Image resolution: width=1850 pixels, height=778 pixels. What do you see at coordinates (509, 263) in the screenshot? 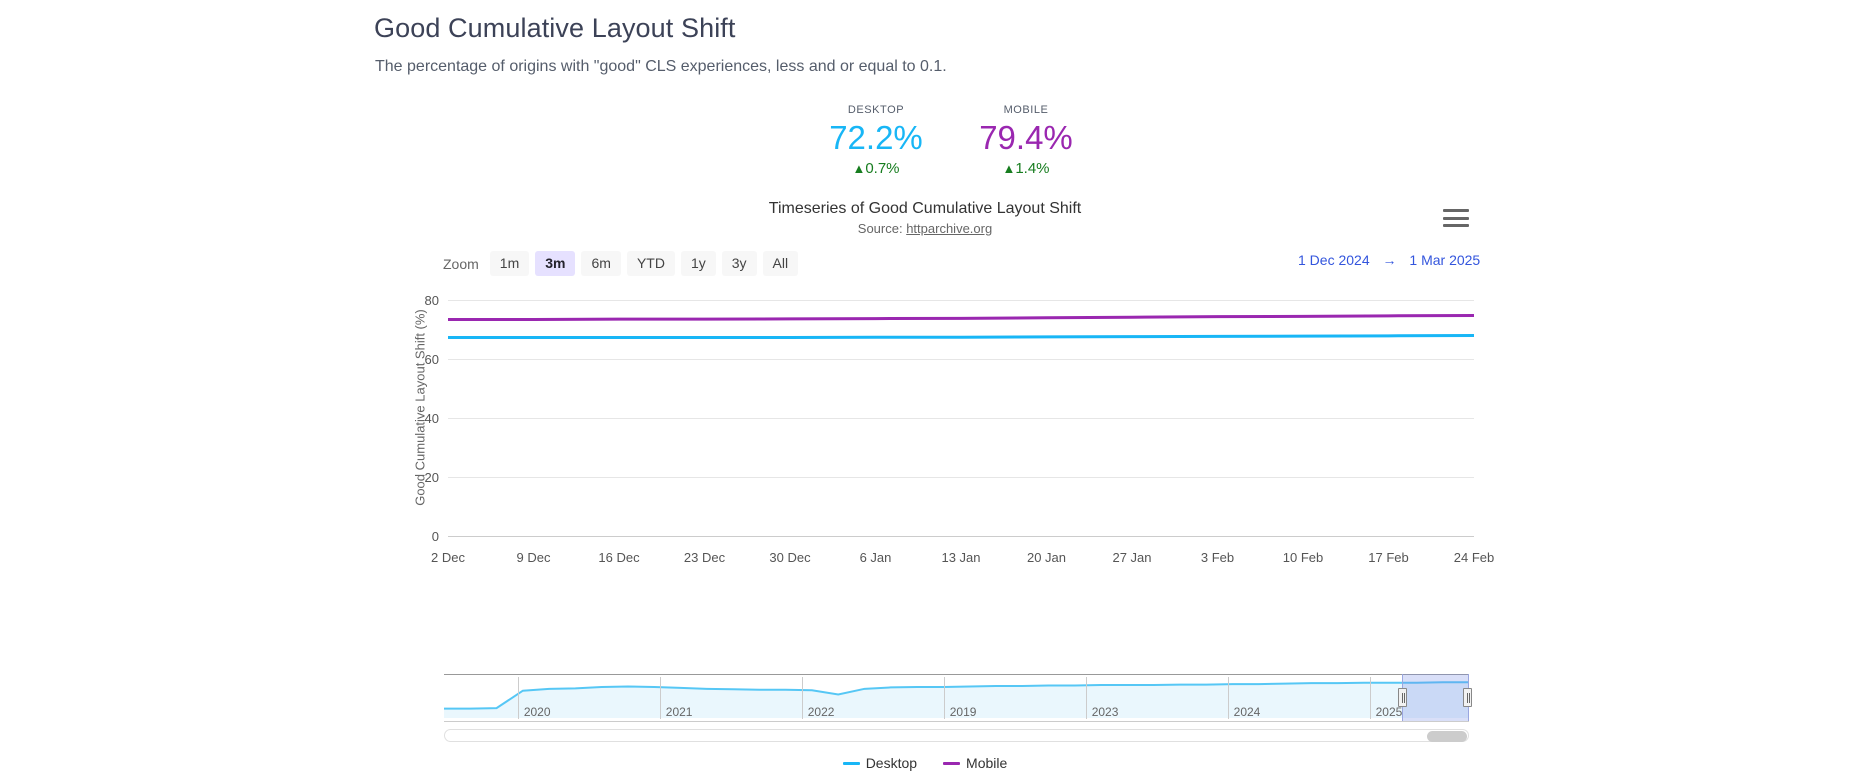
I see `range-button-1m: 1m` at bounding box center [509, 263].